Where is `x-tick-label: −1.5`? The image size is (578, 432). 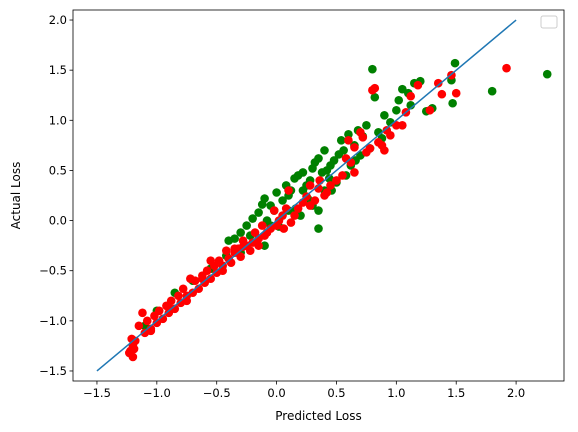
x-tick-label: −1.5 is located at coordinates (97, 393).